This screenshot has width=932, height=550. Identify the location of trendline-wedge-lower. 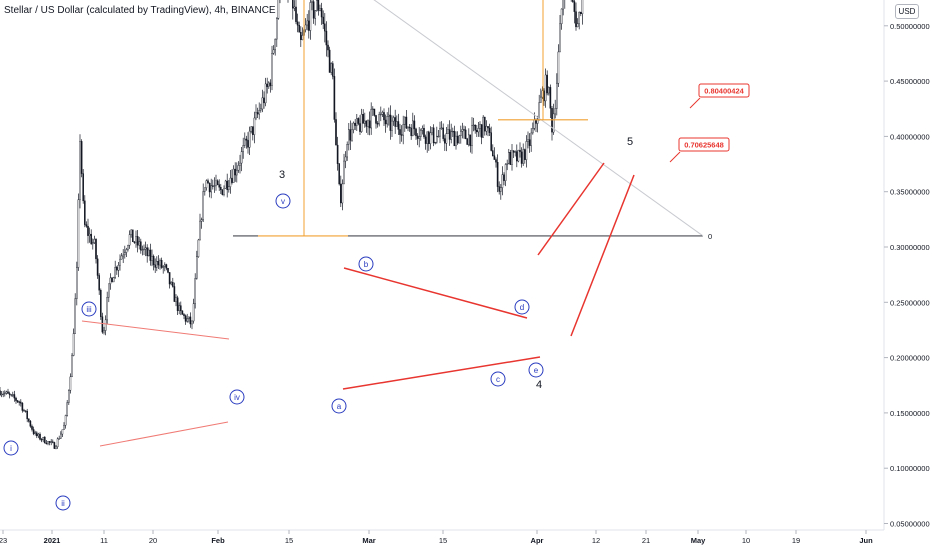
(602, 255).